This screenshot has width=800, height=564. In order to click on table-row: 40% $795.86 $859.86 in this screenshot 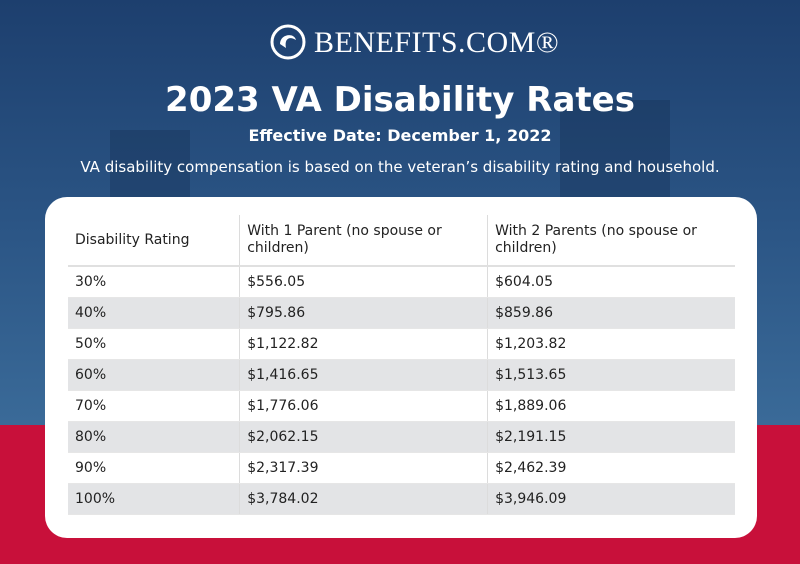, I will do `click(401, 313)`.